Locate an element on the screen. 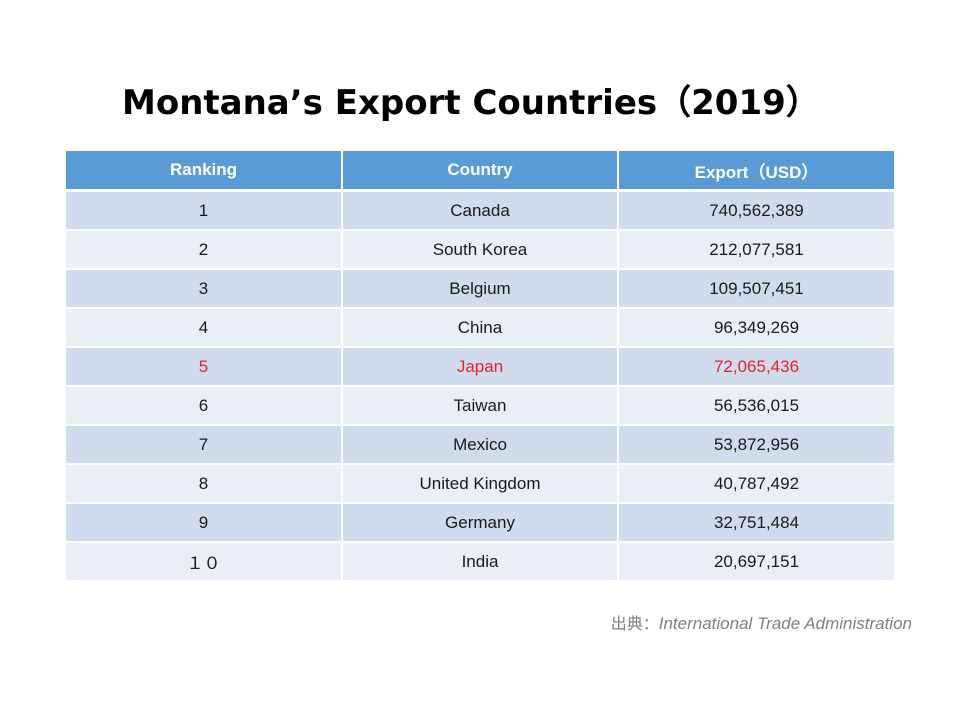  table-row: 2 South Korea 212,077,581 is located at coordinates (480, 250).